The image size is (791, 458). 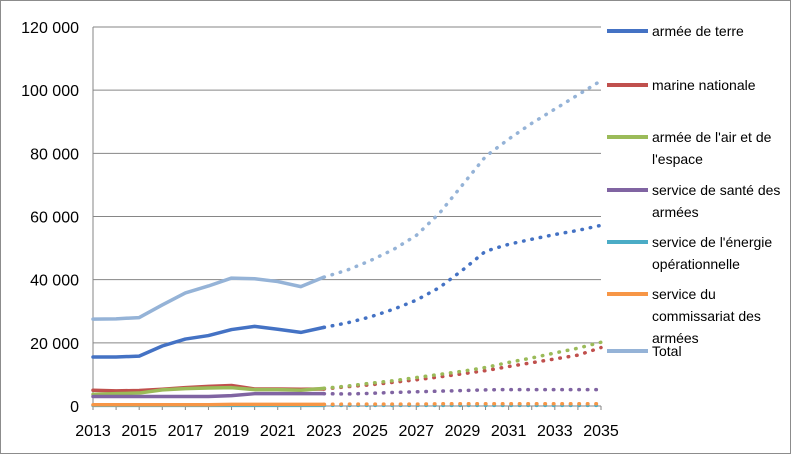 I want to click on x-tick-label: 2023, so click(x=324, y=431).